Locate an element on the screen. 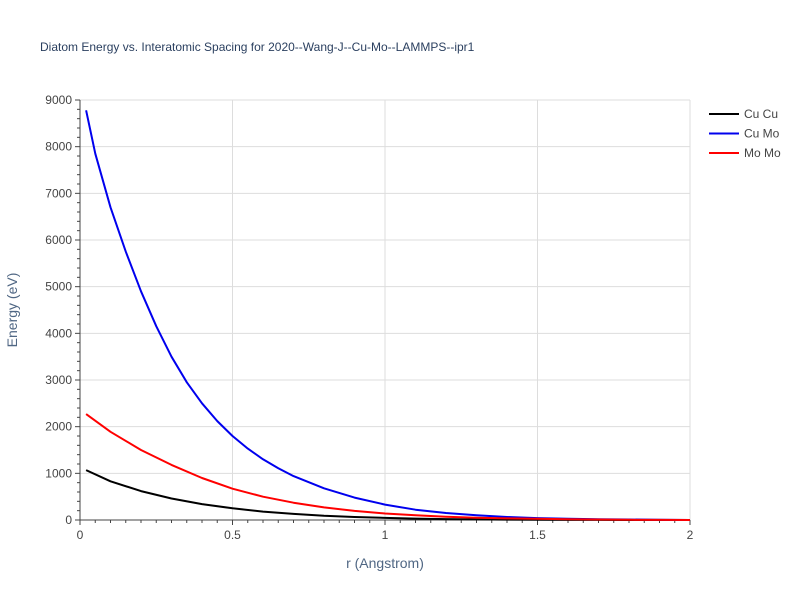 The height and width of the screenshot is (600, 800). legend-item-cu-mo: Cu Mo is located at coordinates (744, 134).